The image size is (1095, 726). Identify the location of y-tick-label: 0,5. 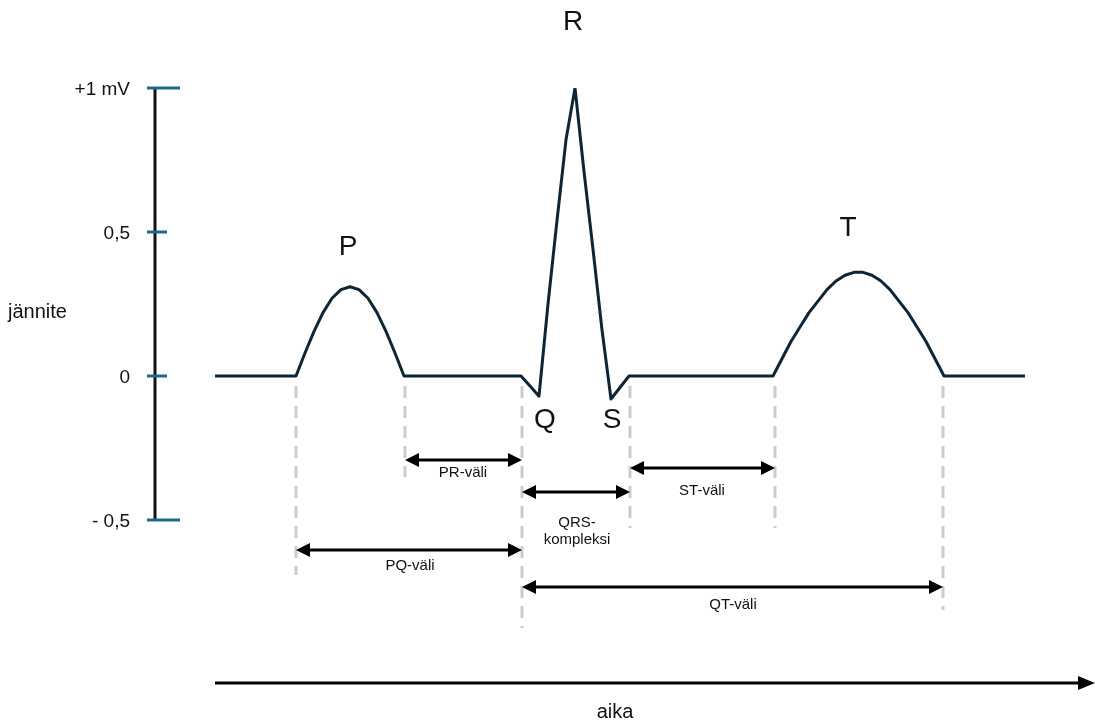
(116, 232).